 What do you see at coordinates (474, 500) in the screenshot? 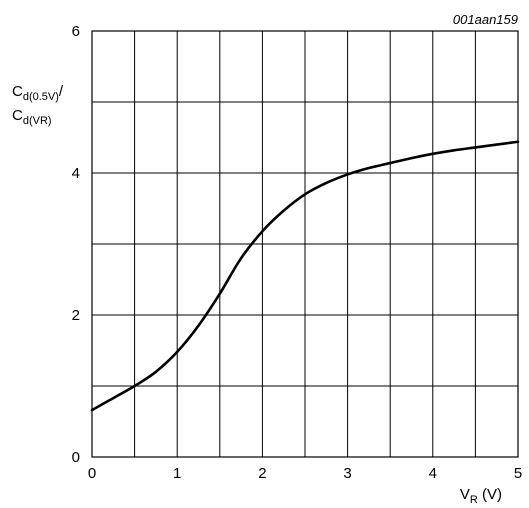
I see `x-label-sub: R` at bounding box center [474, 500].